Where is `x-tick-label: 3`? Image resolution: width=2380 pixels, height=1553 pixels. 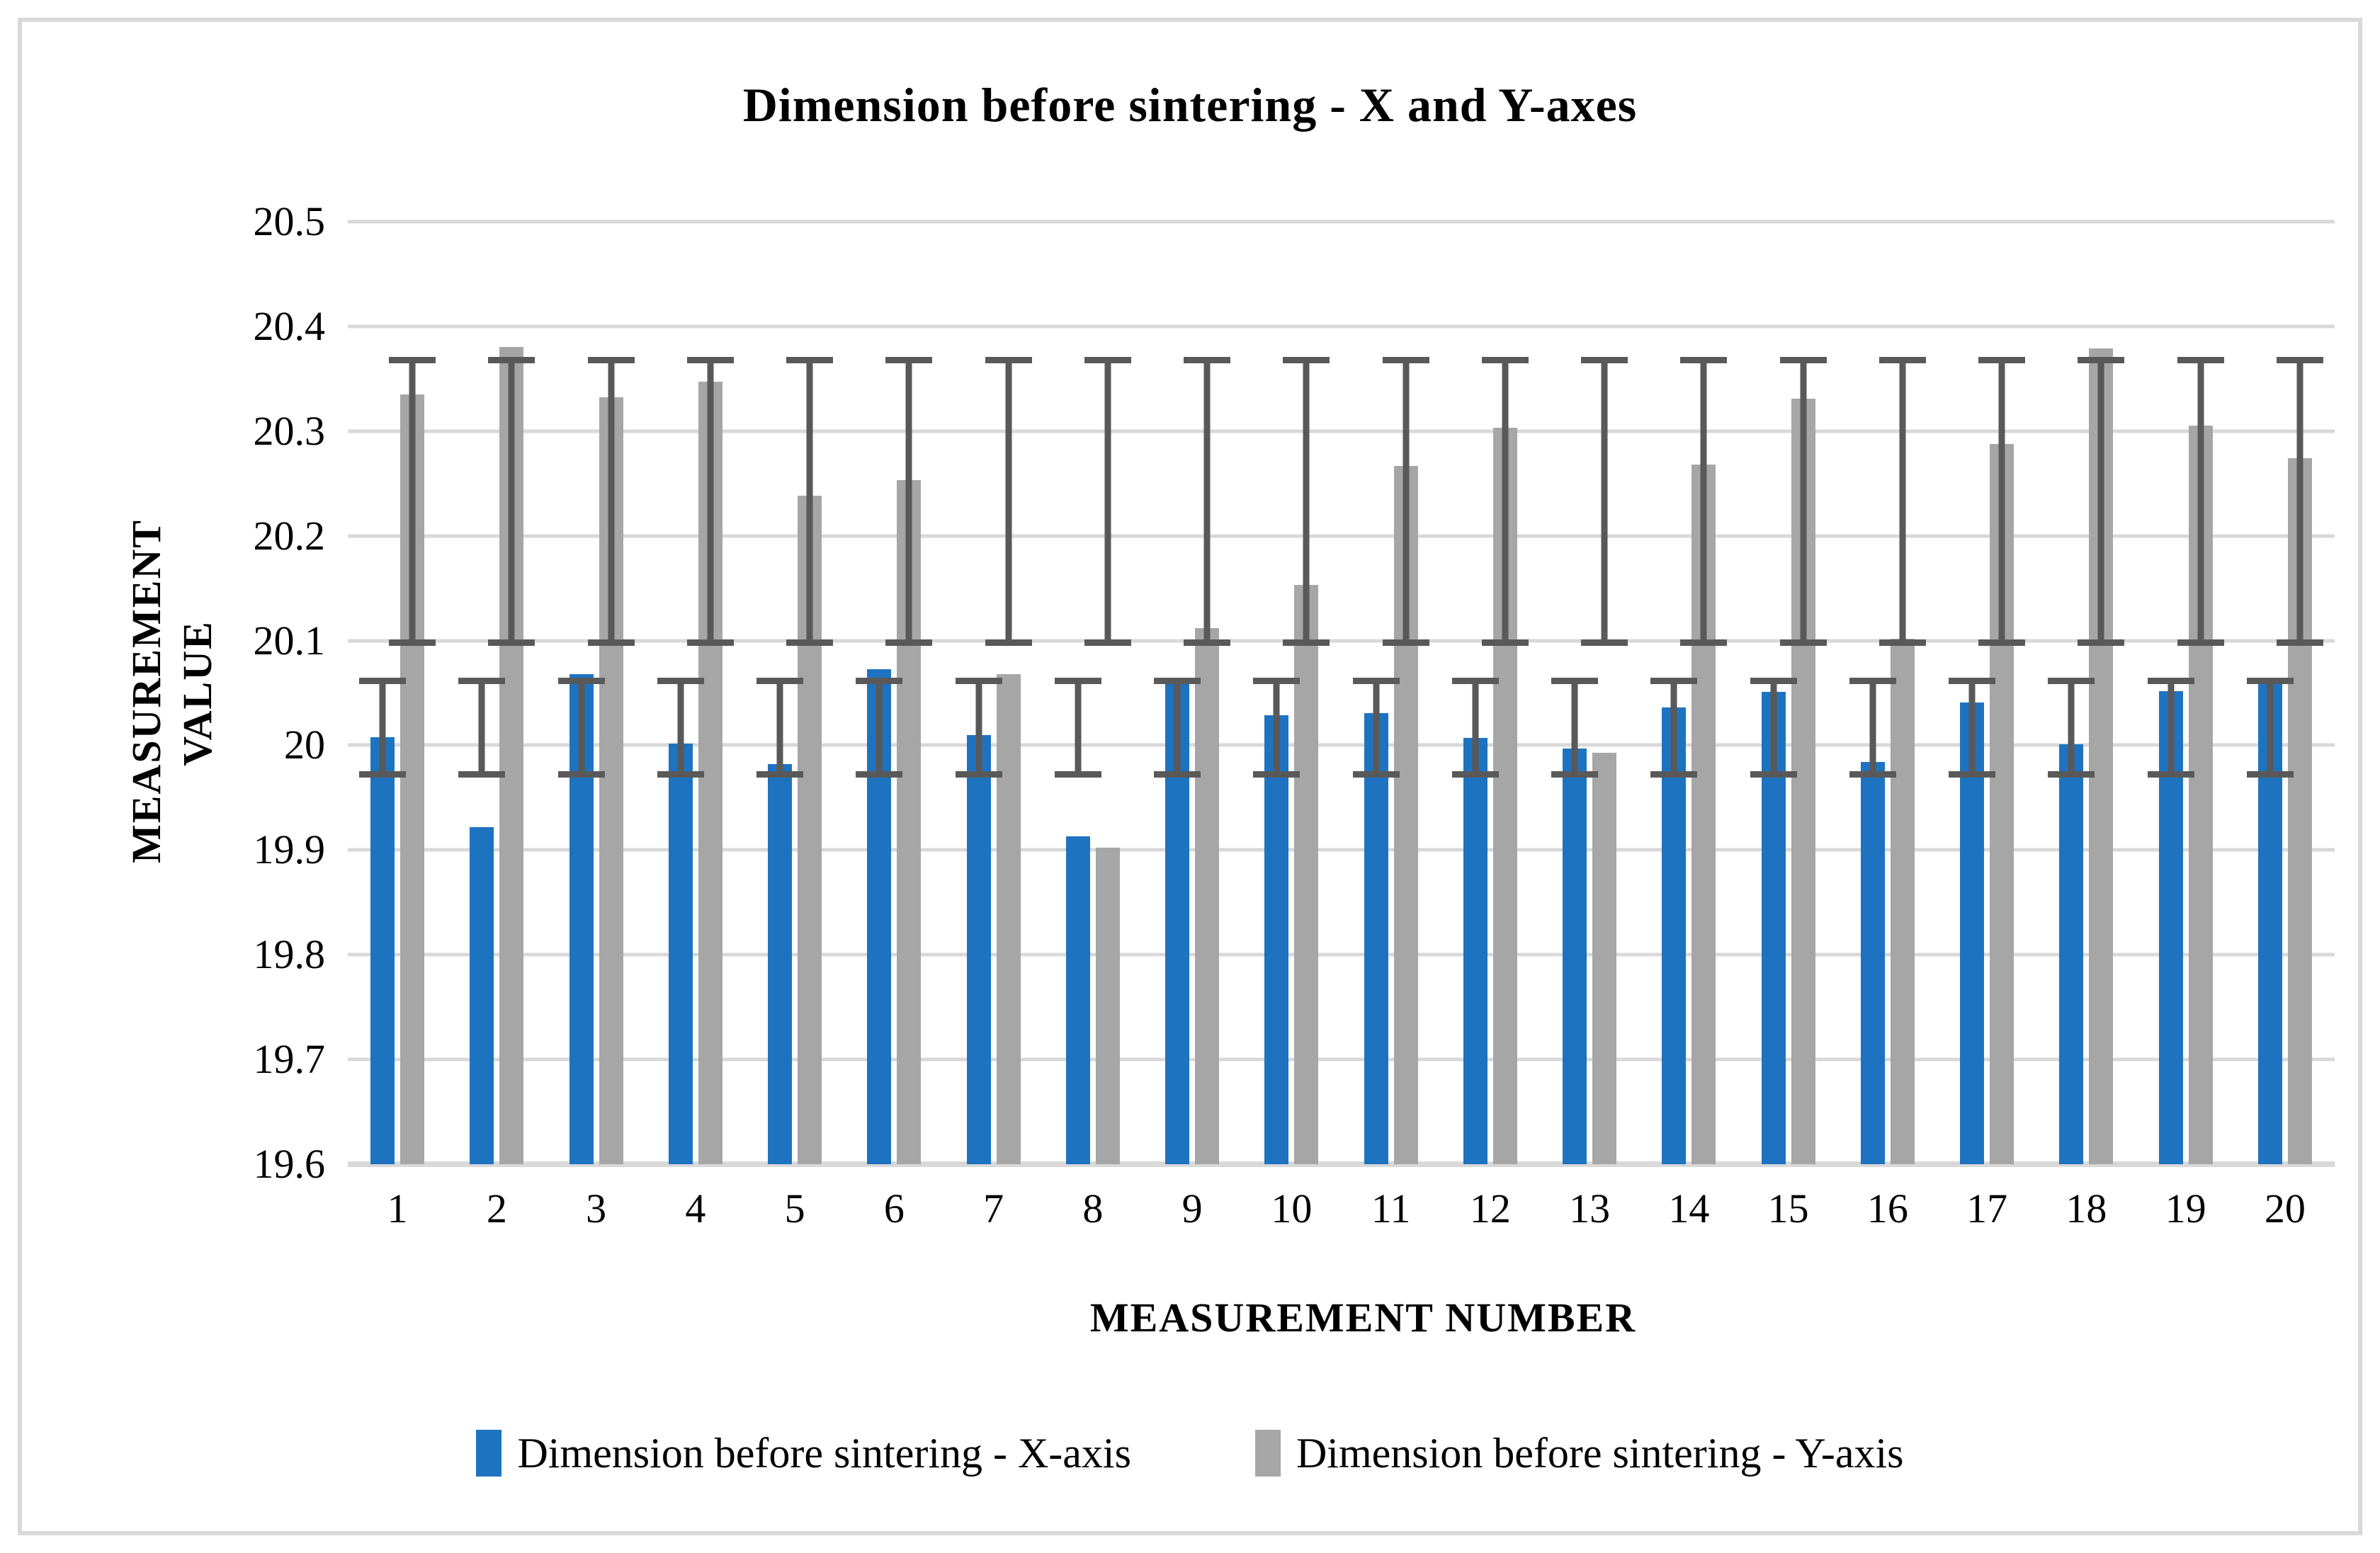
x-tick-label: 3 is located at coordinates (596, 1208).